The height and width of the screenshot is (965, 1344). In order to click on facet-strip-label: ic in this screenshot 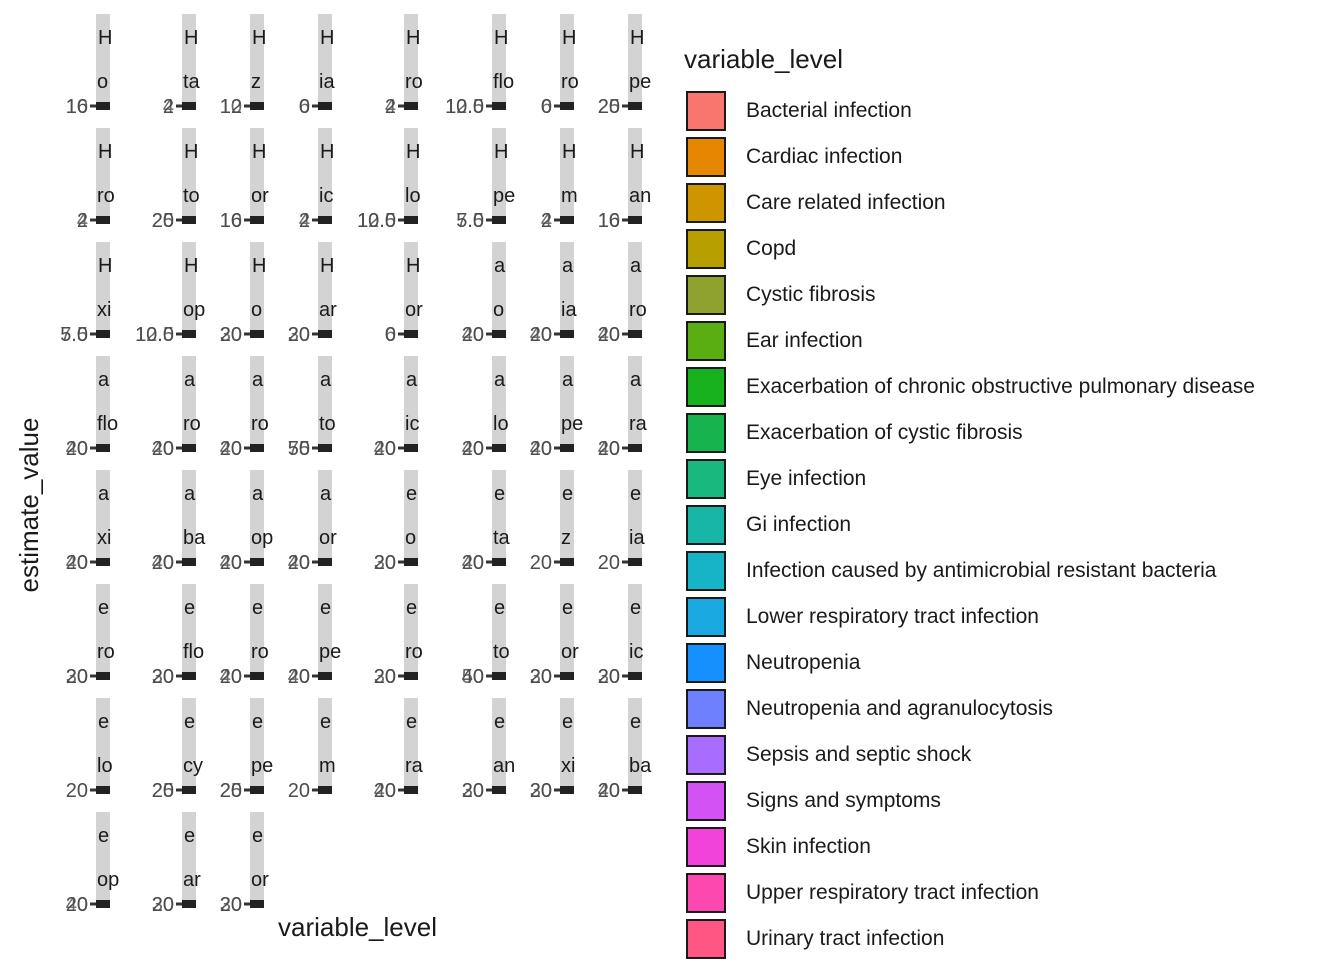, I will do `click(326, 196)`.